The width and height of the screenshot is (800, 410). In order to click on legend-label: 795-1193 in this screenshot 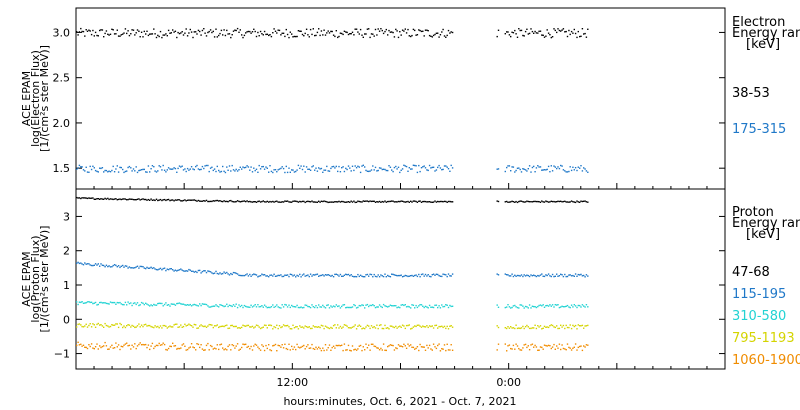, I will do `click(763, 338)`.